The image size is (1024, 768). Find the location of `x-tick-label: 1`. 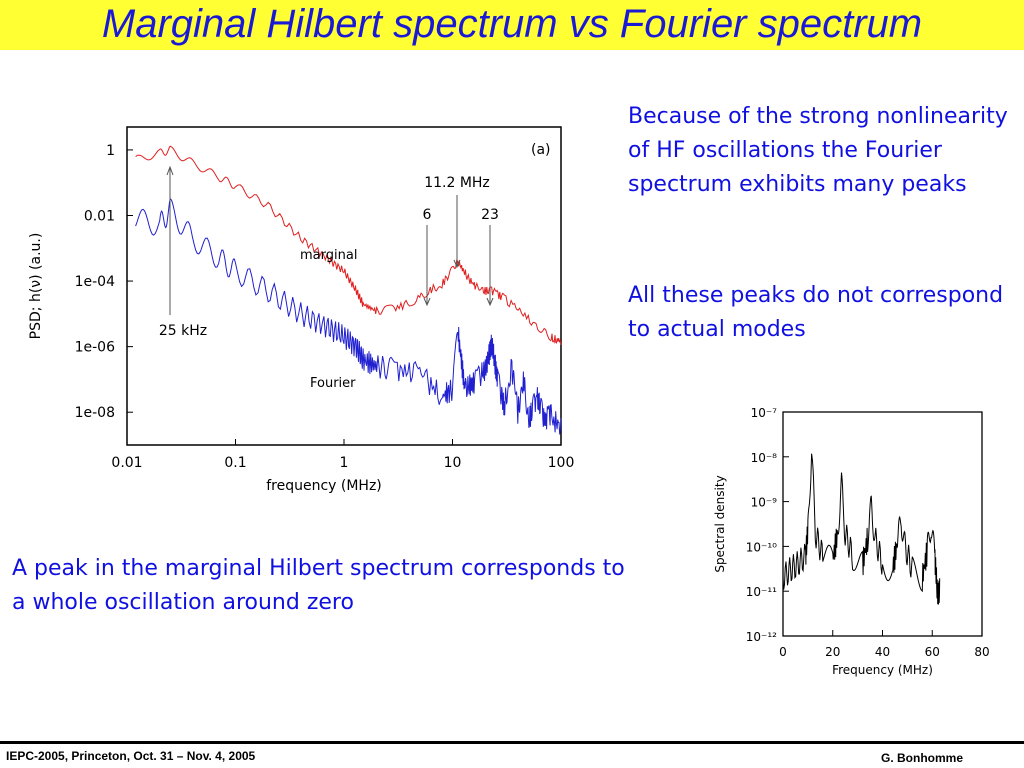

x-tick-label: 1 is located at coordinates (344, 463).